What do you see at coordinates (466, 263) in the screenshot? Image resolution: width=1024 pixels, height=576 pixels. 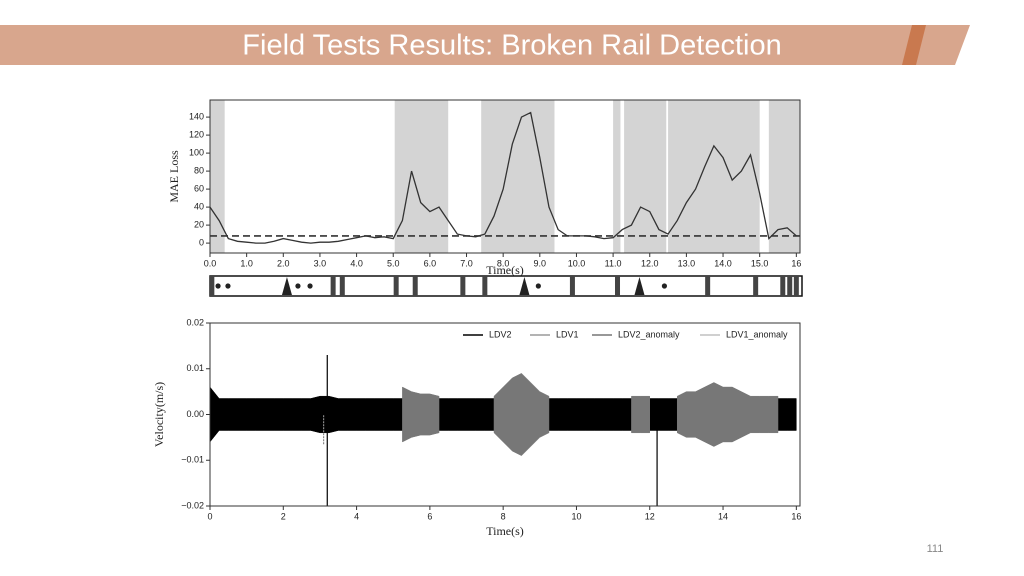 I see `x-tick-label: 7.0` at bounding box center [466, 263].